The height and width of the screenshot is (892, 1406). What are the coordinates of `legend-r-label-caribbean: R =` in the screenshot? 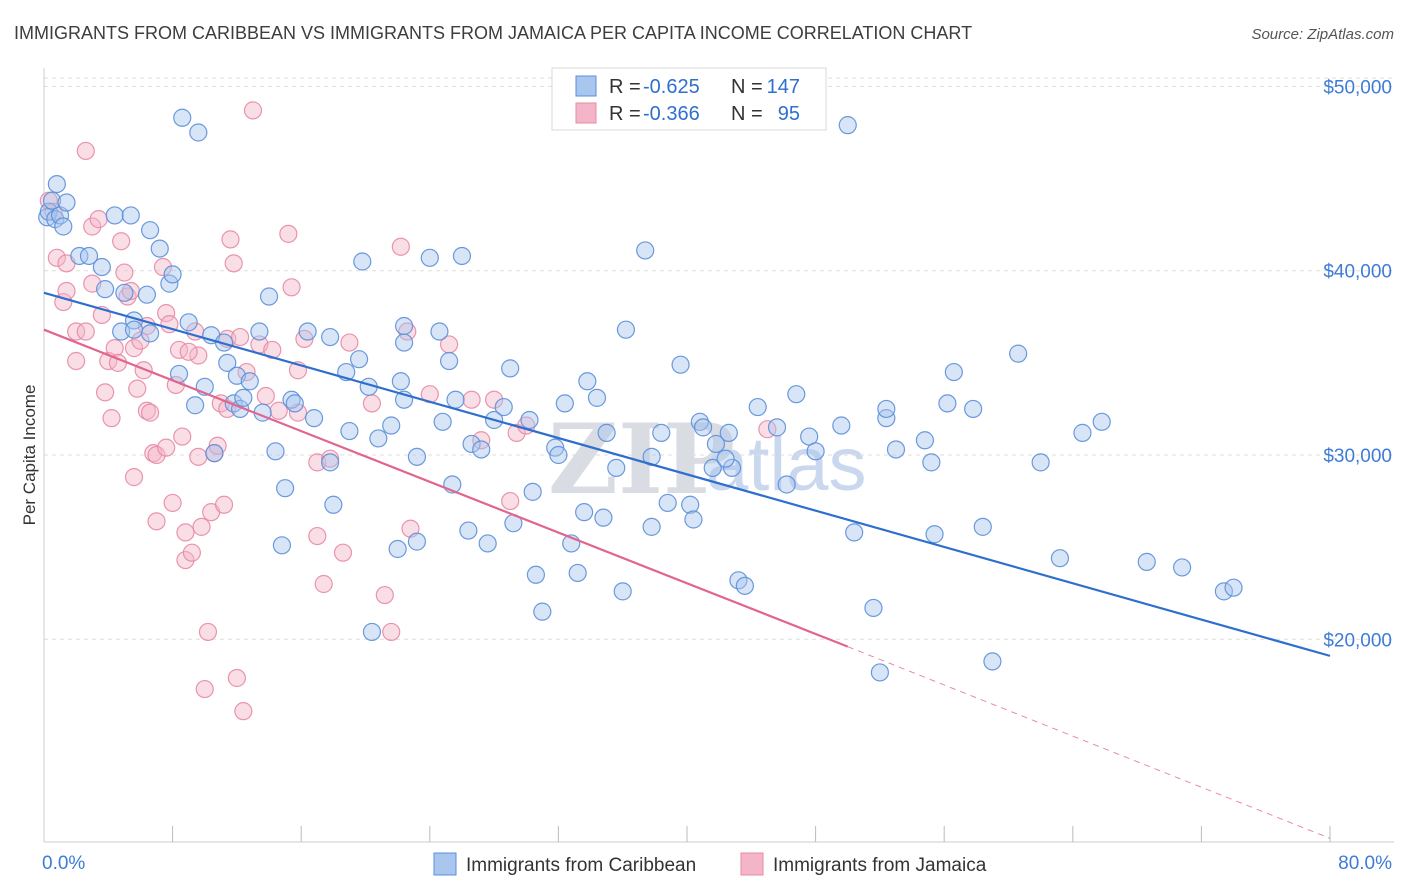 It's located at (625, 87).